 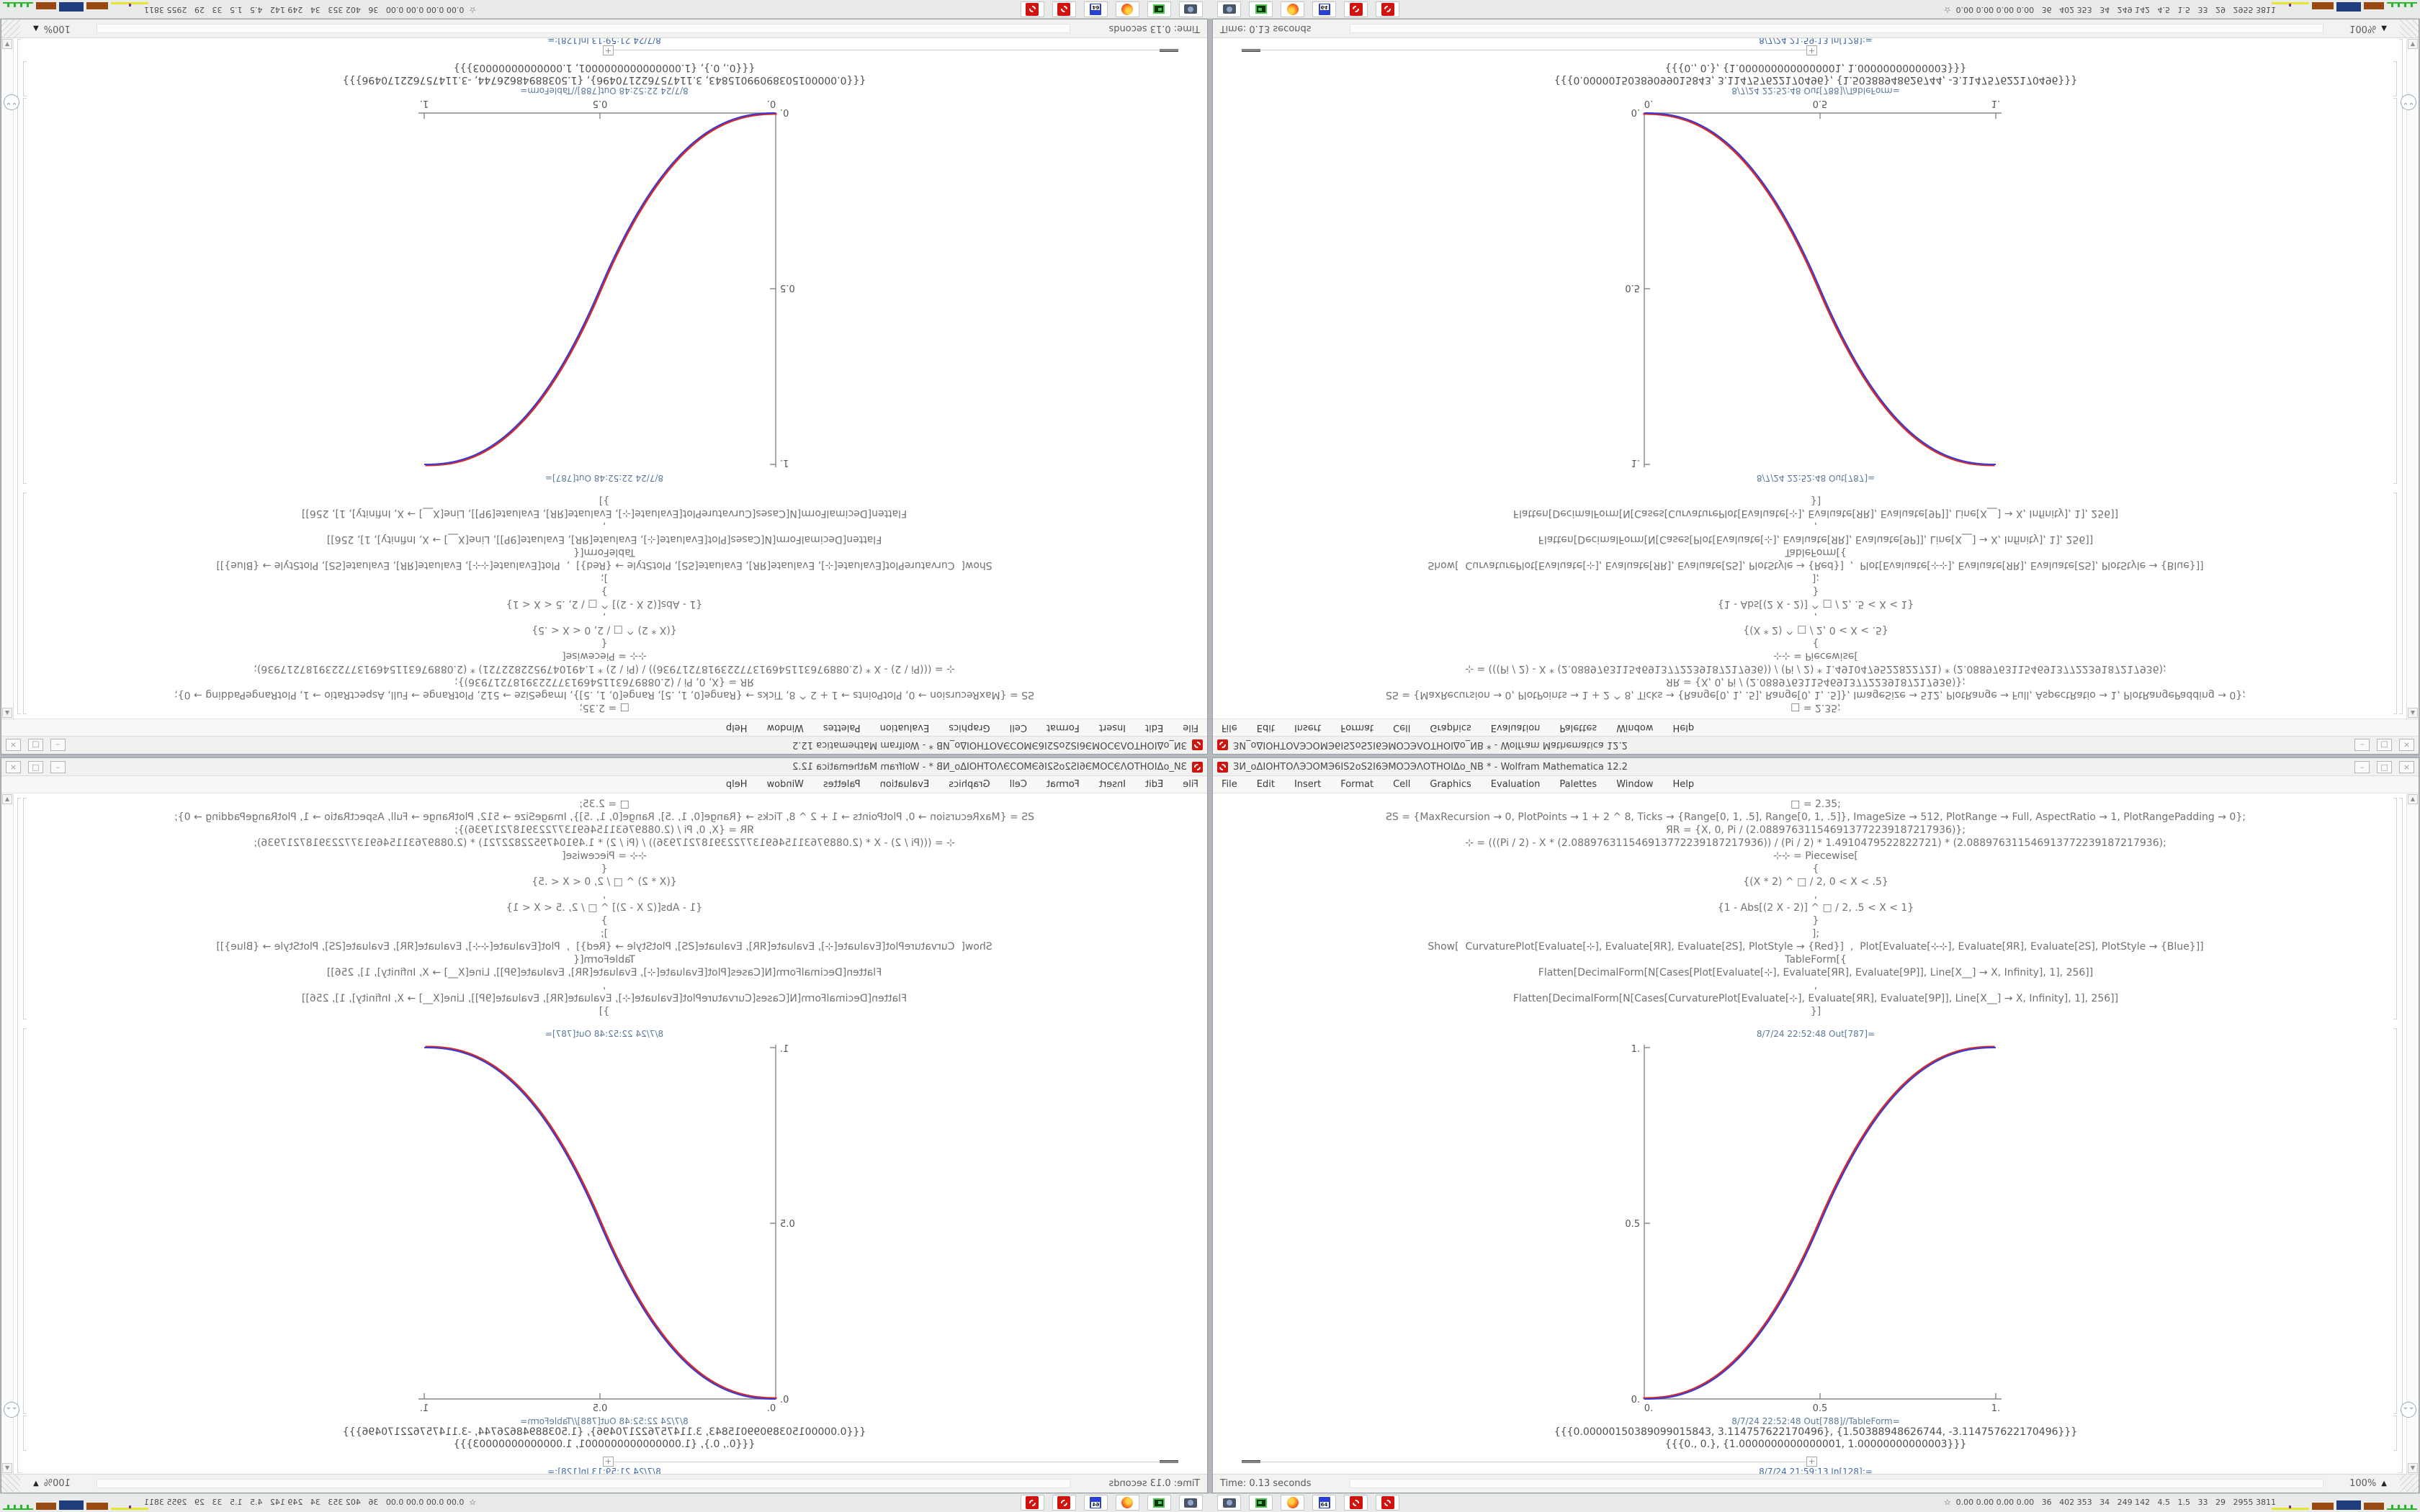 What do you see at coordinates (1191, 9) in the screenshot?
I see `camera-icon` at bounding box center [1191, 9].